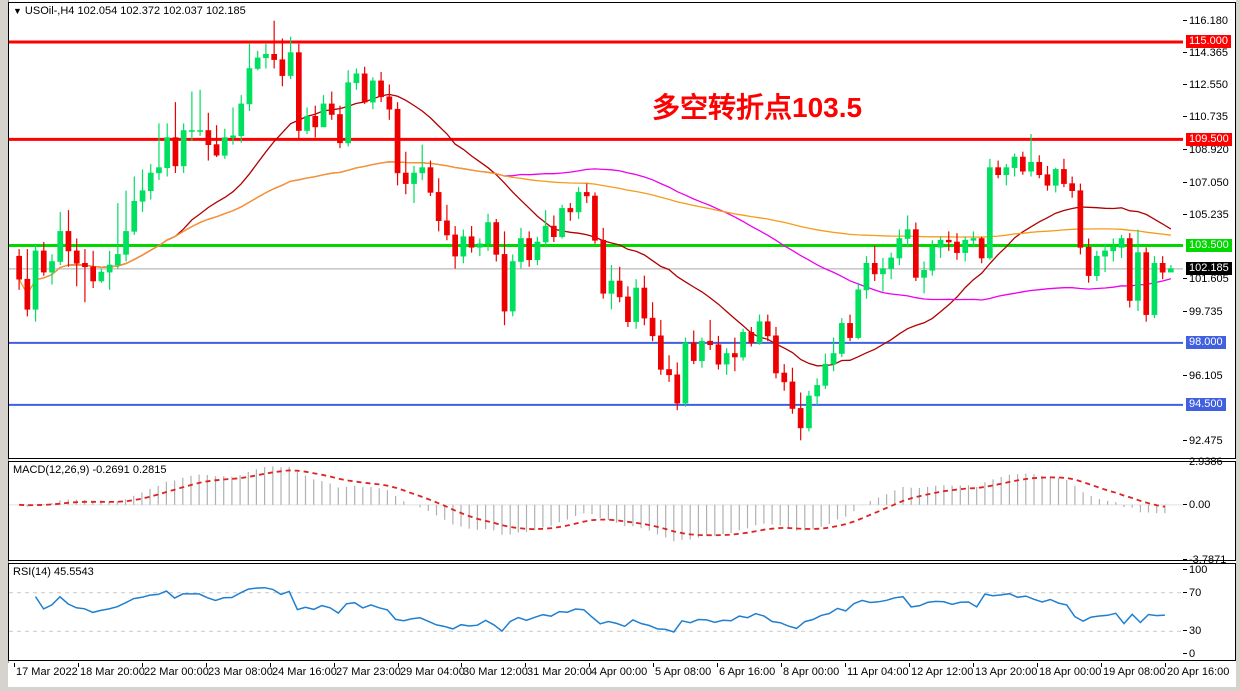  Describe the element at coordinates (53, 572) in the screenshot. I see `rsi-label: RSI(14) 45.5543` at that location.